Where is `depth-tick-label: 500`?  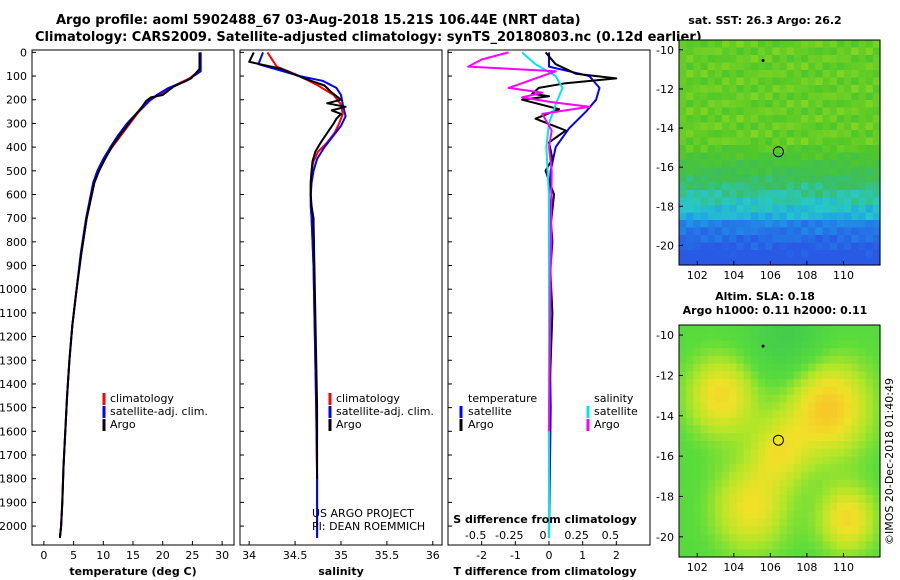 depth-tick-label: 500 is located at coordinates (16, 171).